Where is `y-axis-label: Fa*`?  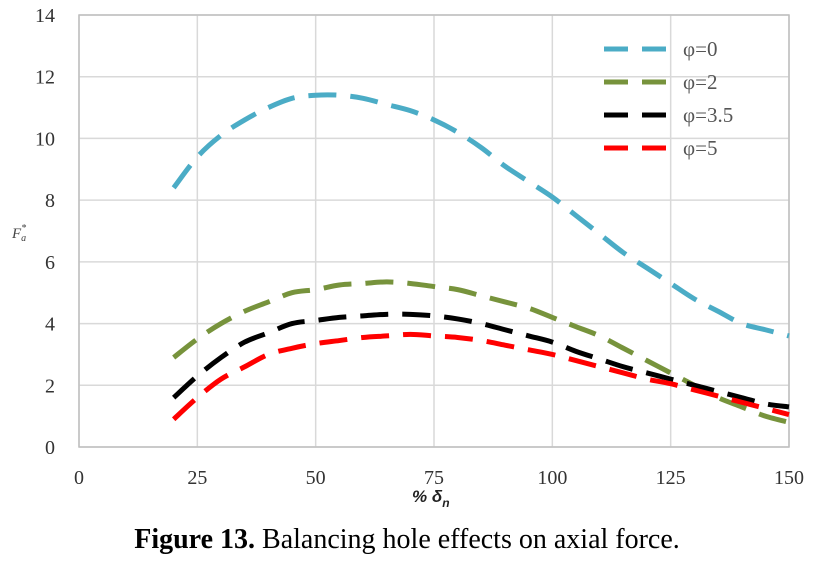
y-axis-label: Fa* is located at coordinates (18, 233).